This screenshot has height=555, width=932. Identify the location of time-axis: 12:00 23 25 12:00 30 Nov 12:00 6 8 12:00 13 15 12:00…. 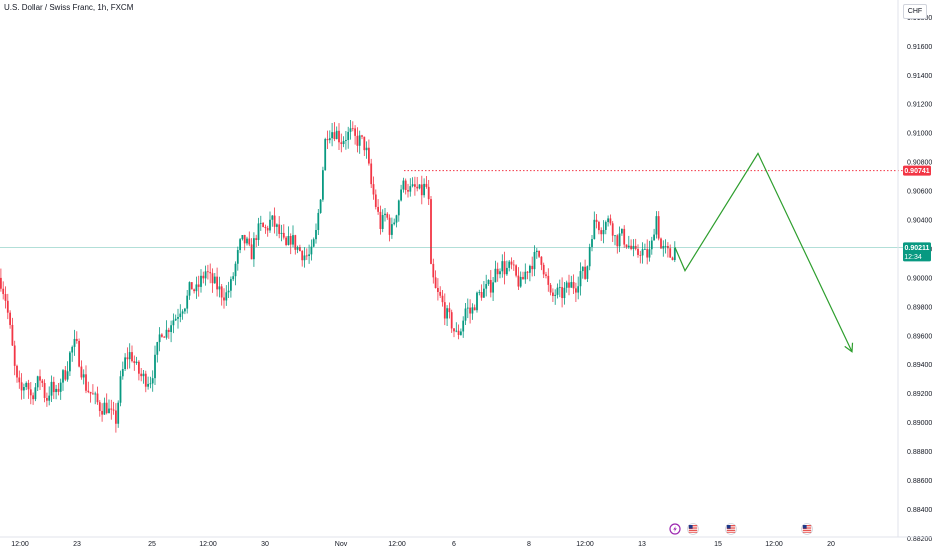
(466, 542).